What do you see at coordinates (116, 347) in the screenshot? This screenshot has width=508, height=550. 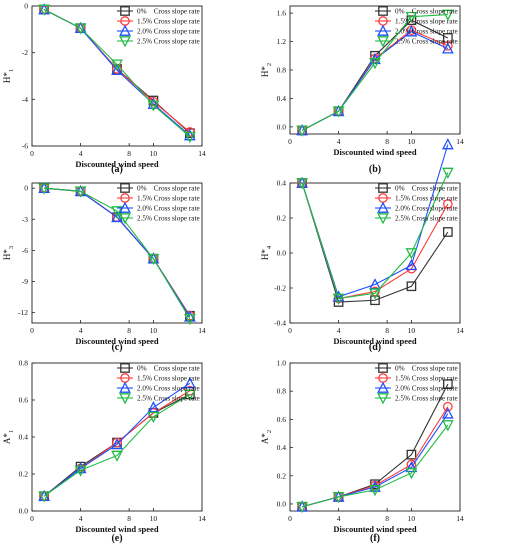 I see `panel-label: (c)` at bounding box center [116, 347].